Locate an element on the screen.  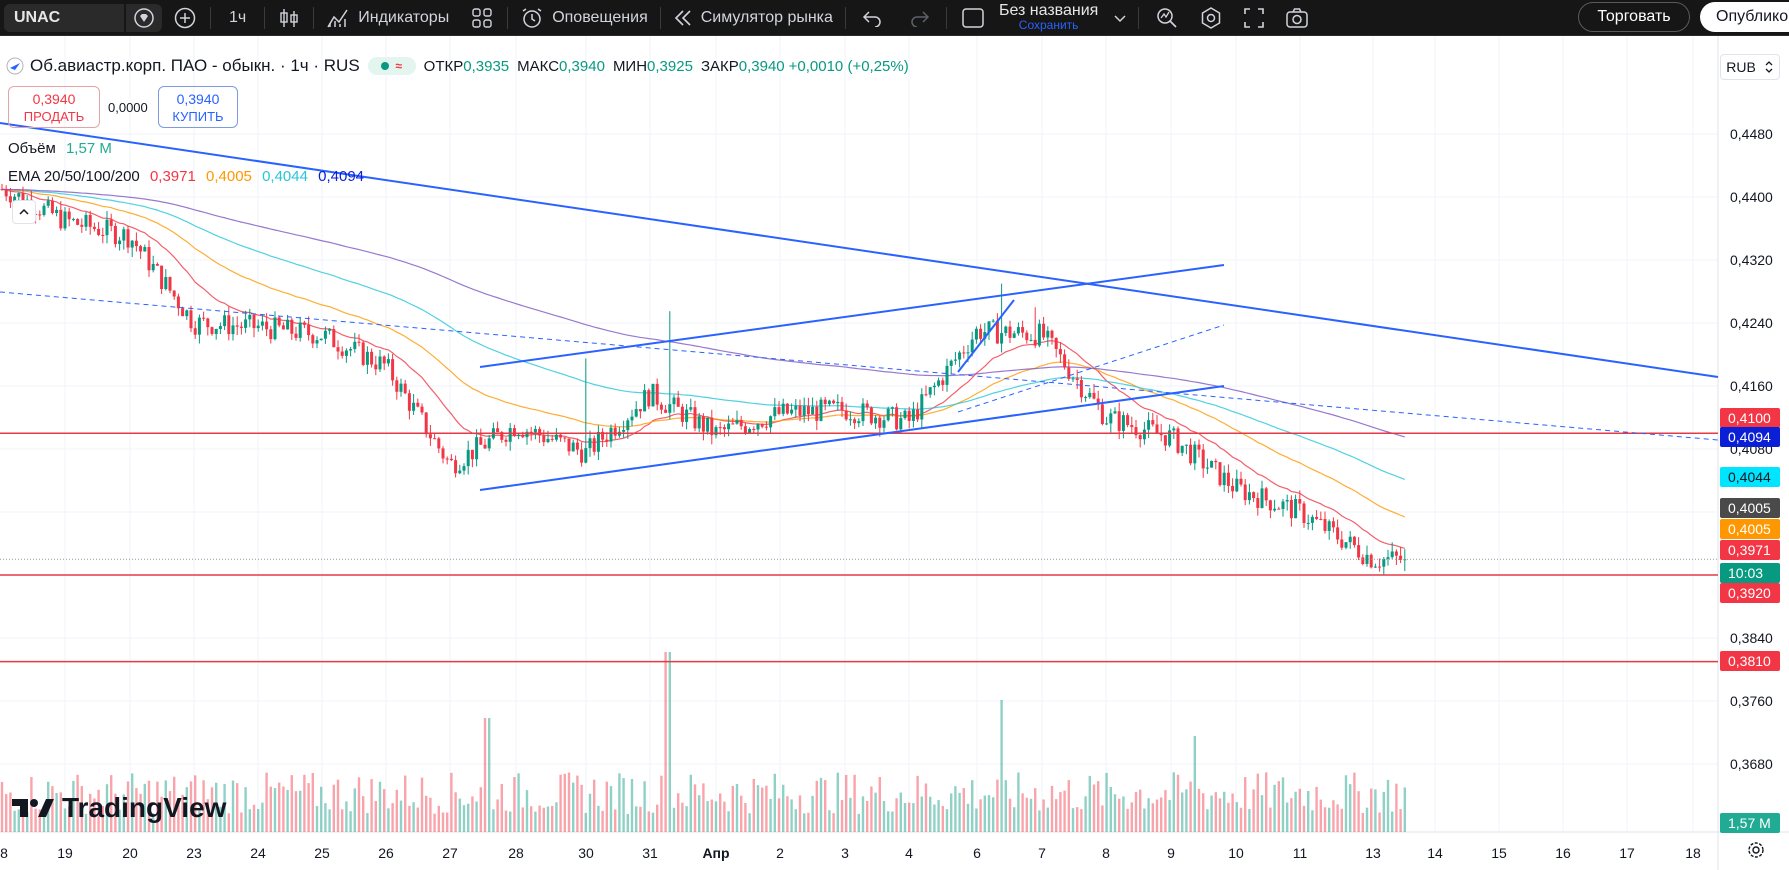
collapse-legend-button is located at coordinates (24, 212).